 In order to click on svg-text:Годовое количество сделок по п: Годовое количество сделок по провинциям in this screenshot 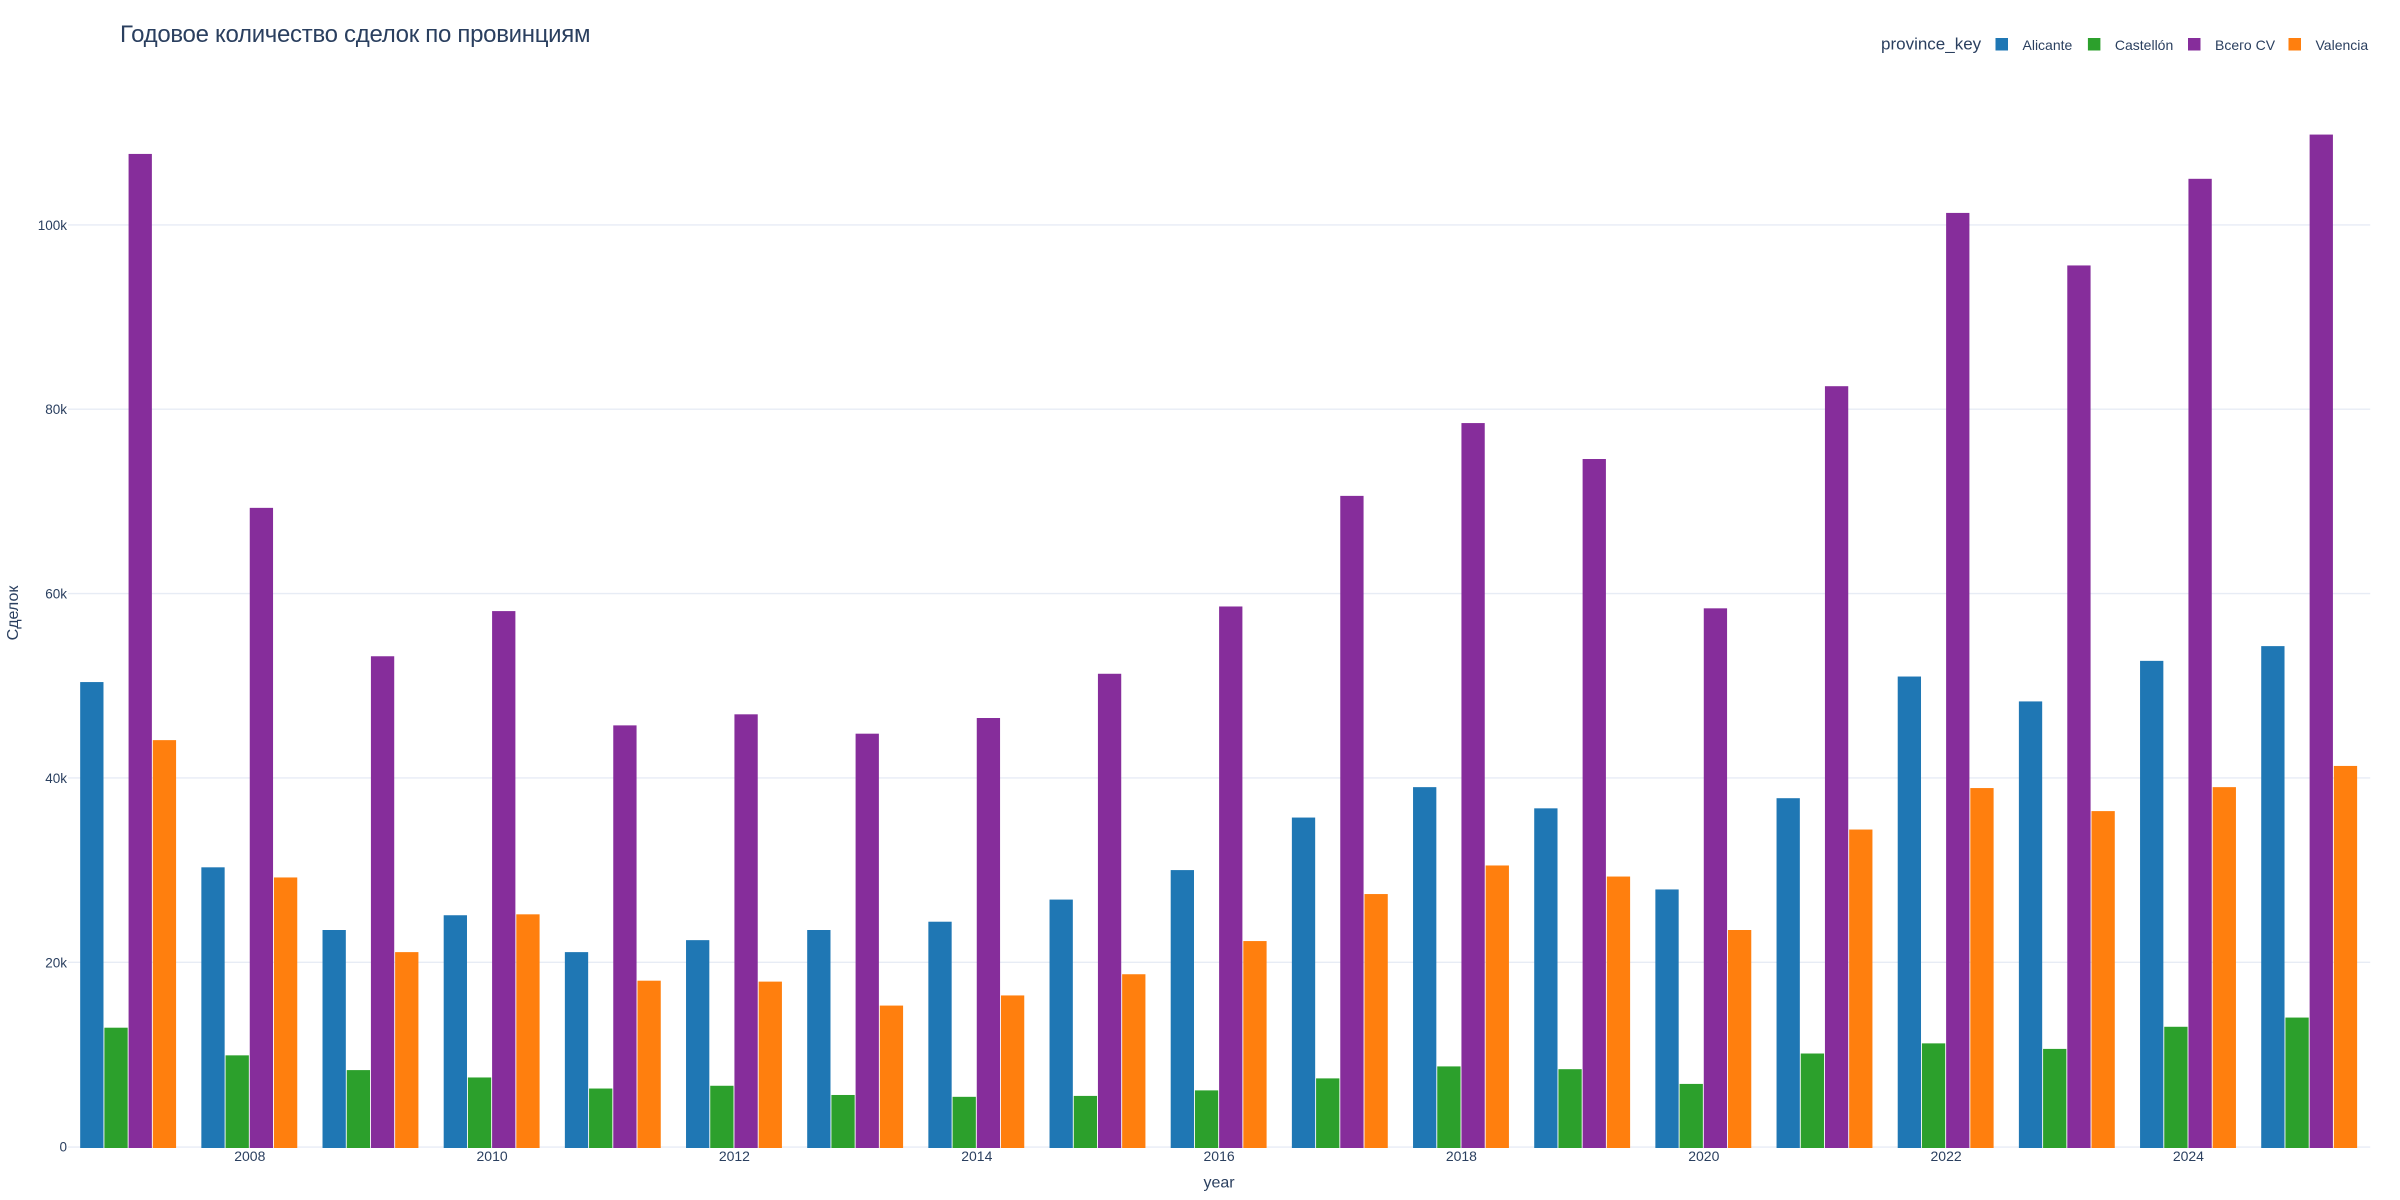, I will do `click(355, 34)`.